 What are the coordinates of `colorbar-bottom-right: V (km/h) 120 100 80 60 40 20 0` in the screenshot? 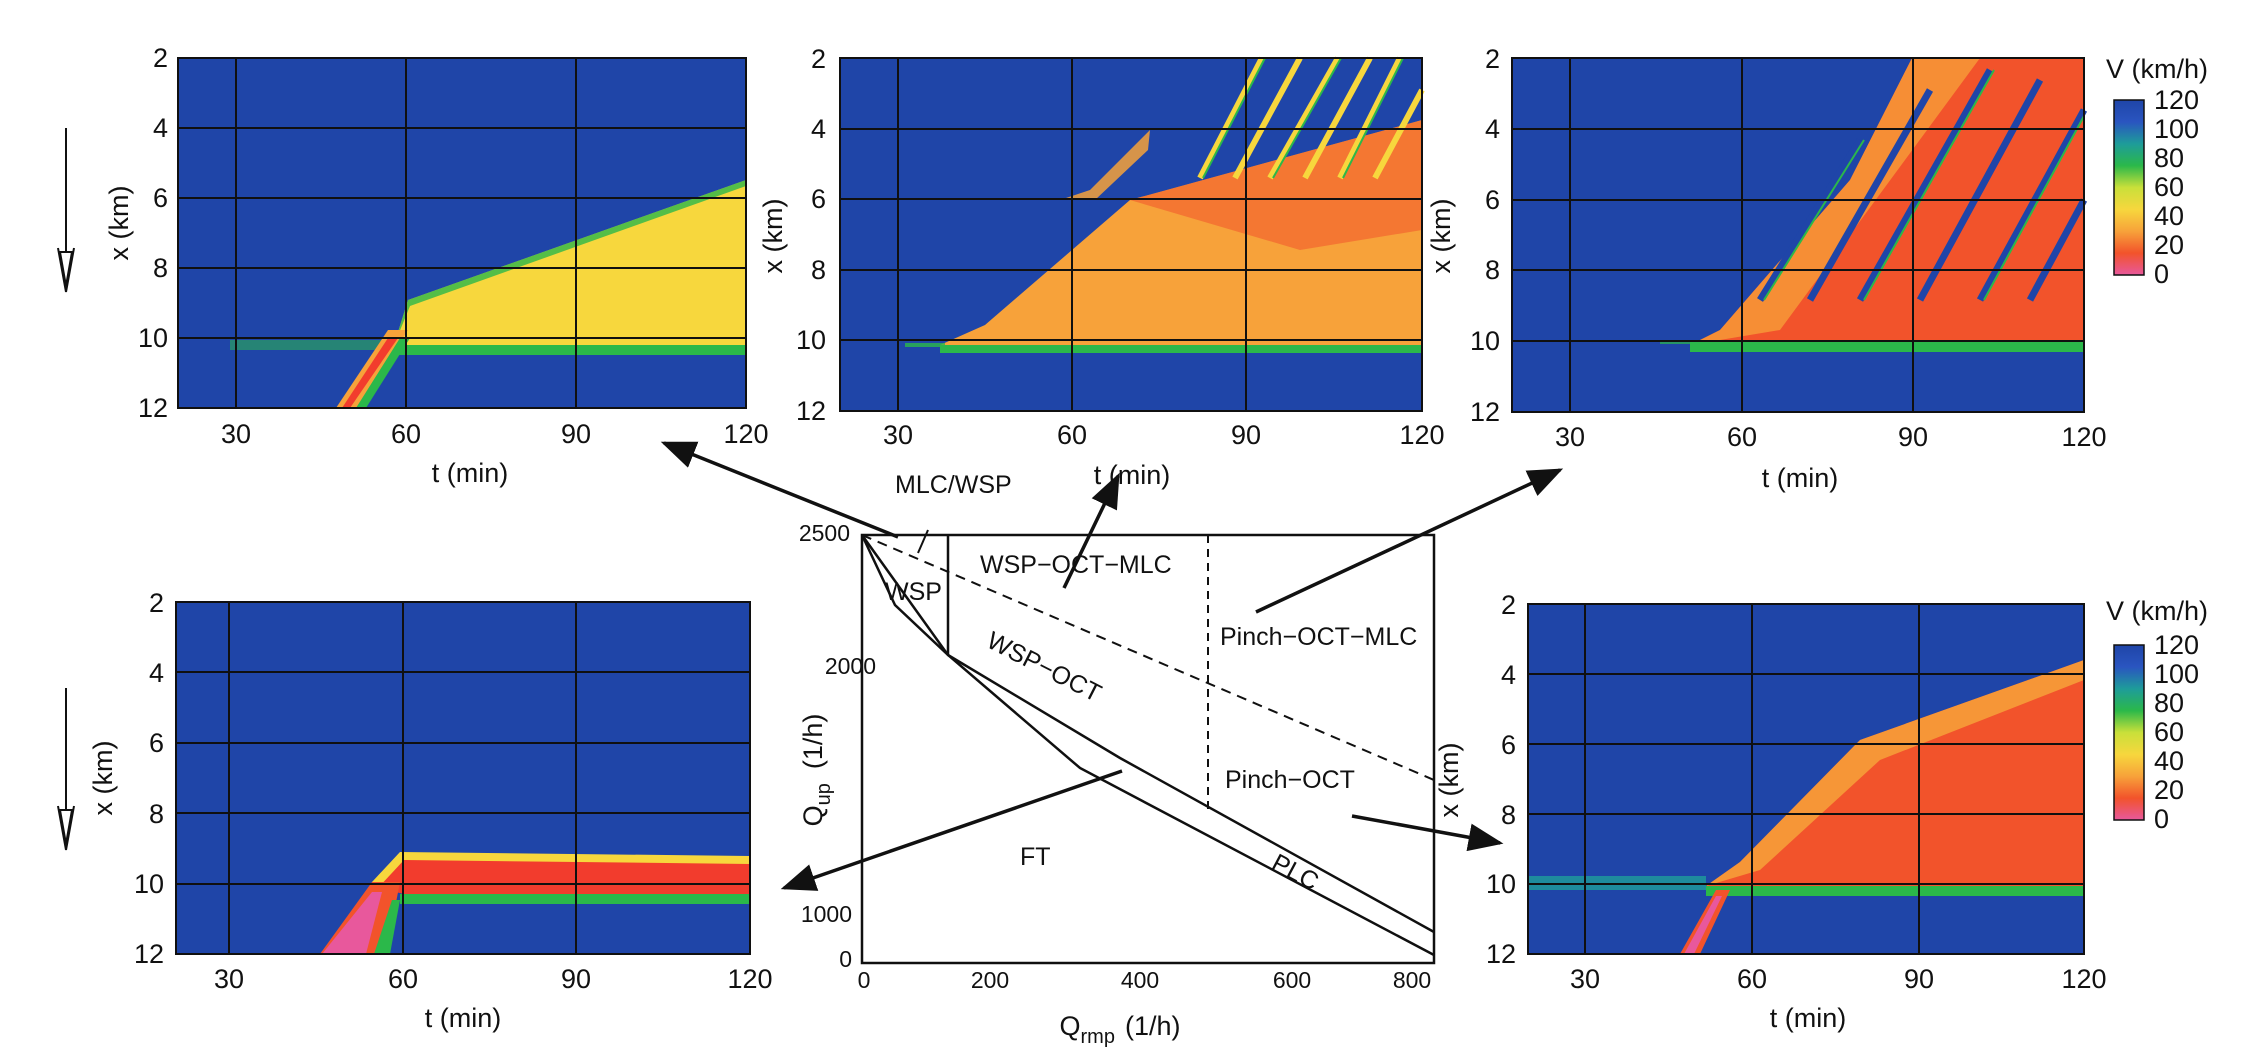 It's located at (2157, 715).